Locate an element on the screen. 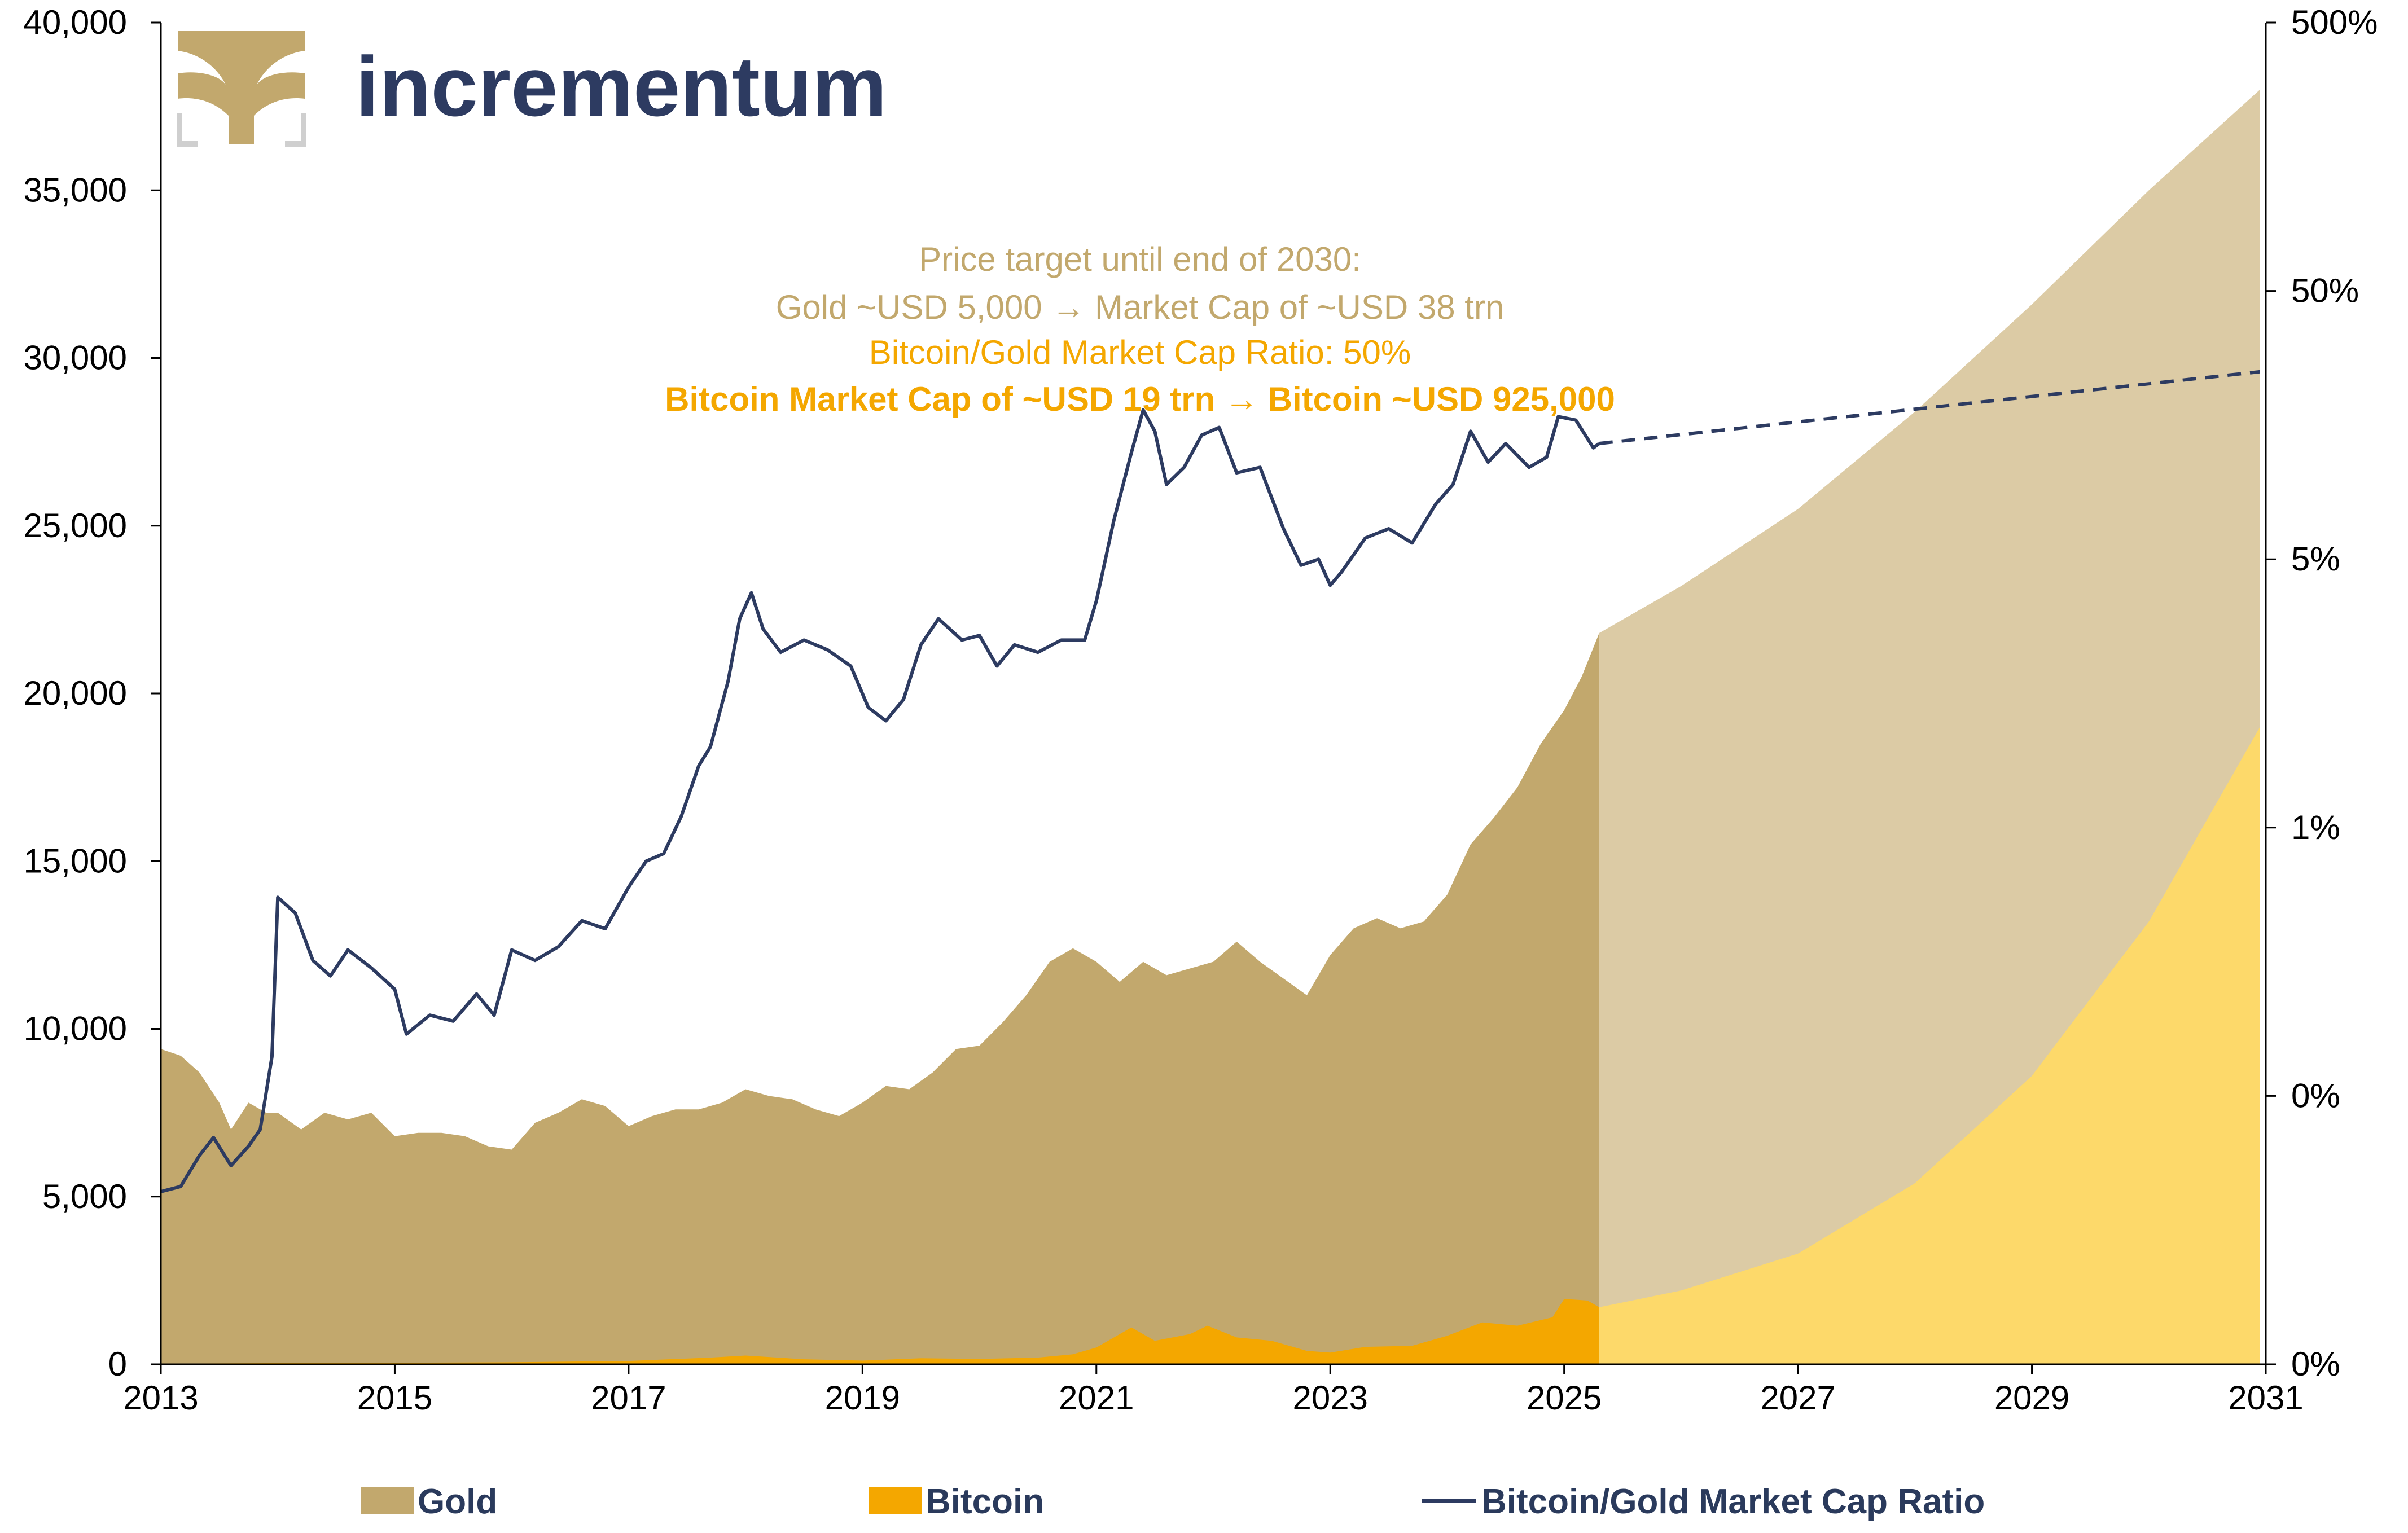 The width and height of the screenshot is (2408, 1533). y-right-tick-label: 50% is located at coordinates (2325, 291).